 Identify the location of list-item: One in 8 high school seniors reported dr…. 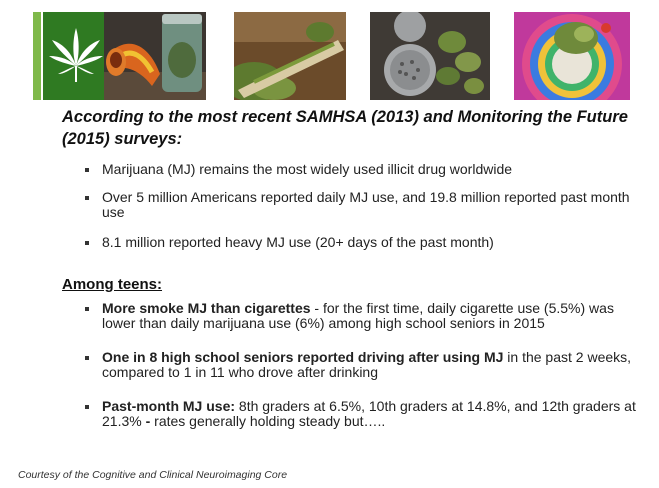
(362, 365).